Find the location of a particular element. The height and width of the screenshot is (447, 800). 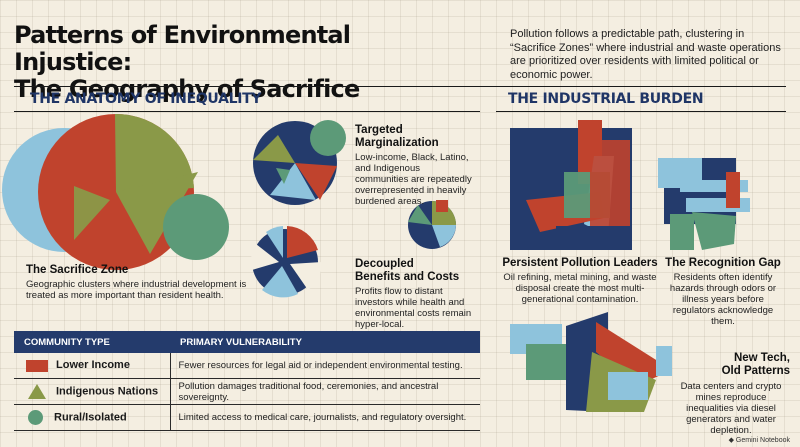

sacrifice-zone-title: The Sacrifice Zone is located at coordinates (77, 270).